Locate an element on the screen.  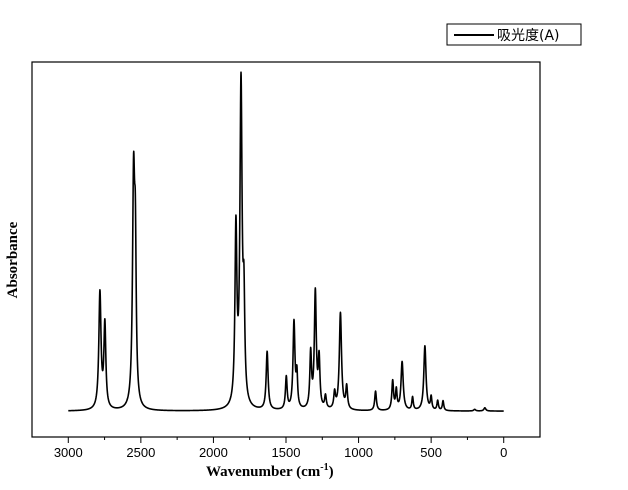
legend-box is located at coordinates (514, 34).